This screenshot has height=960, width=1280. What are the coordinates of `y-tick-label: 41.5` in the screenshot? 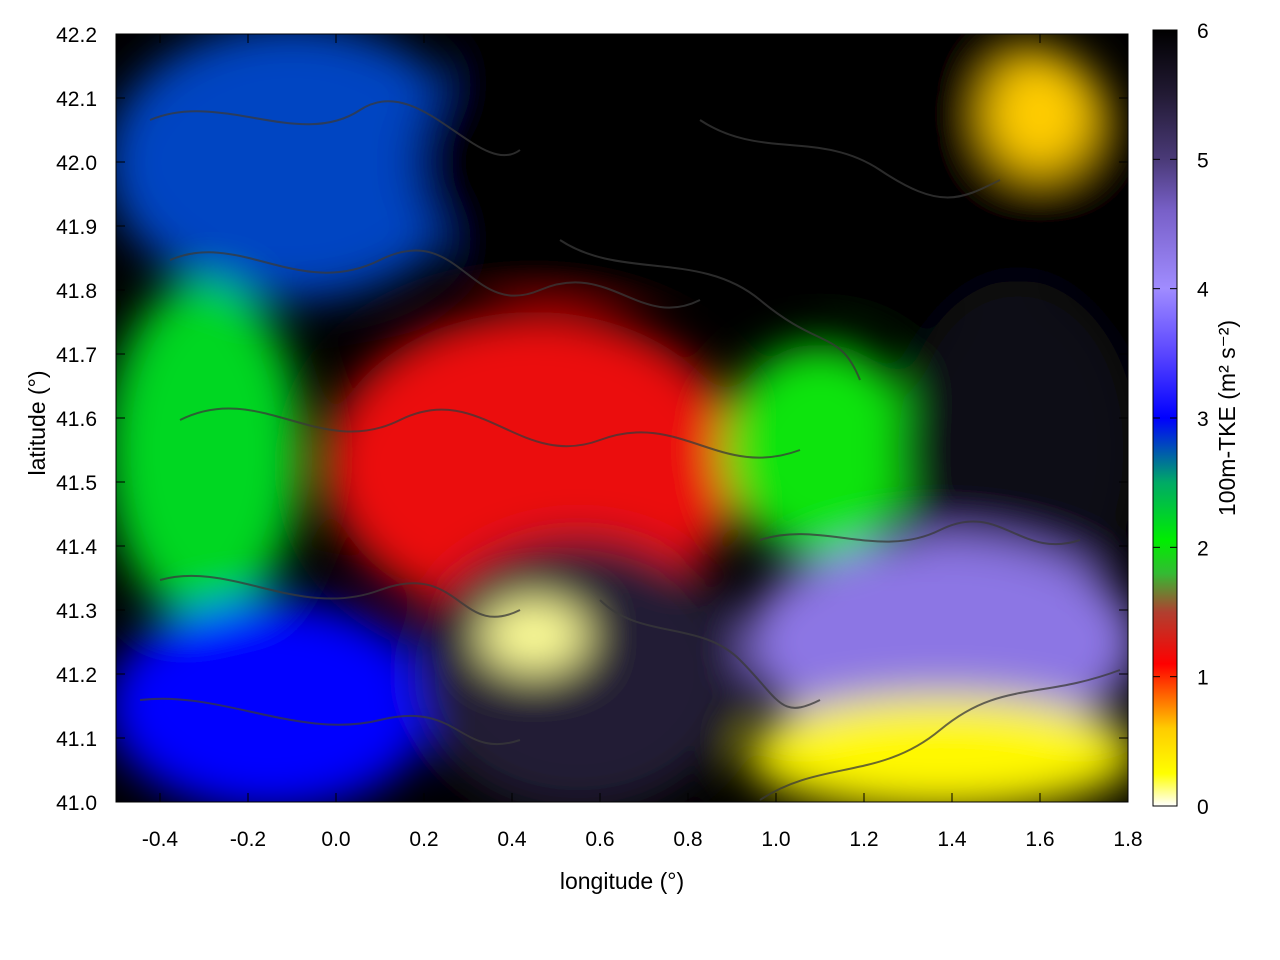 It's located at (76, 483).